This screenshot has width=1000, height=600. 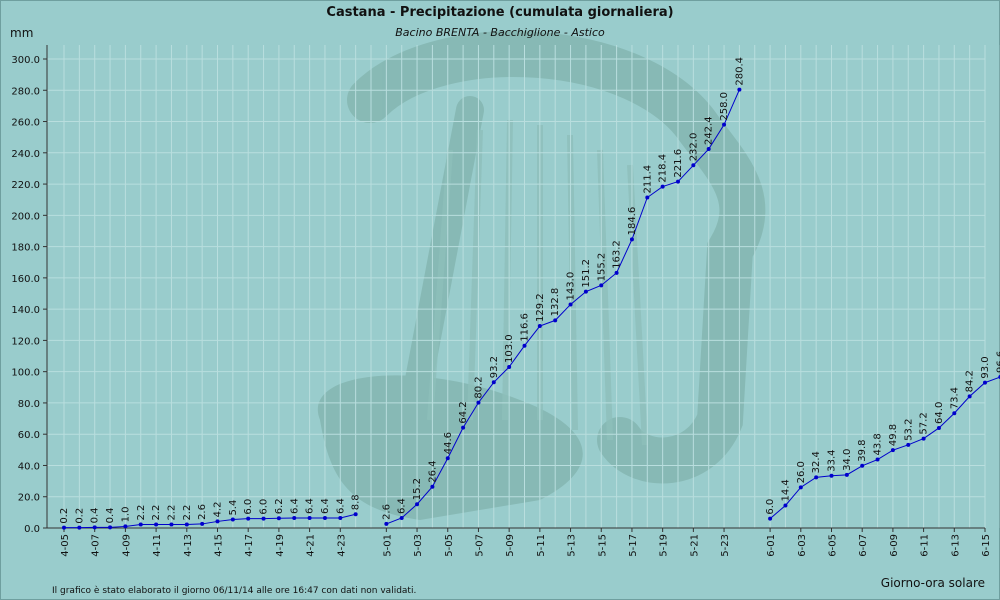 I want to click on data-label: 211.4, so click(x=647, y=179).